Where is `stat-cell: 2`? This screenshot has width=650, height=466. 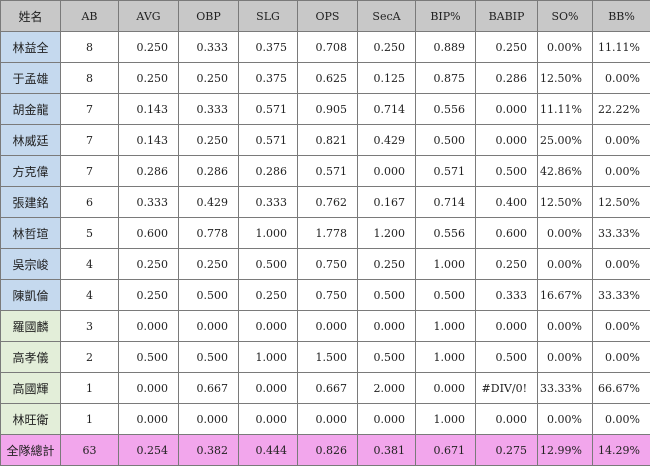 stat-cell: 2 is located at coordinates (90, 357).